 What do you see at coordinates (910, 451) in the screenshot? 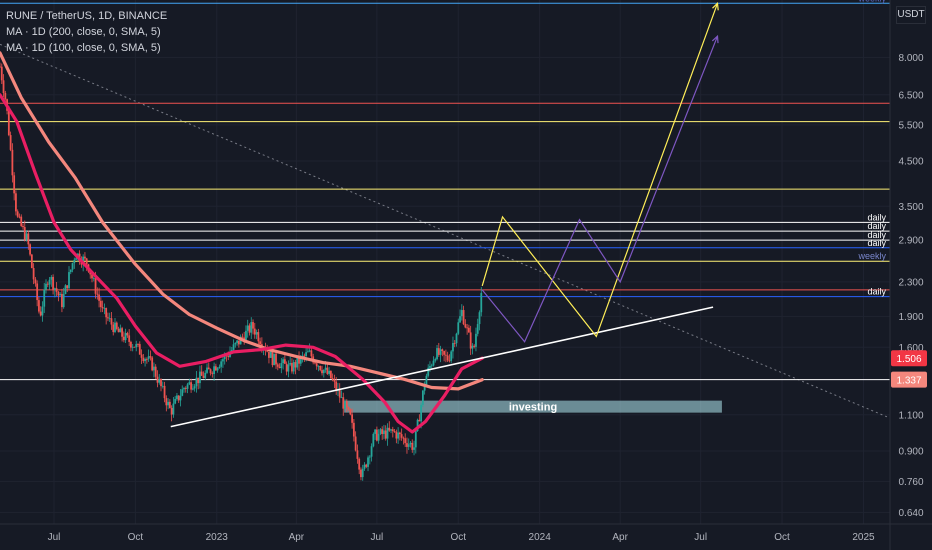
I see `y-tick-label: 0.900` at bounding box center [910, 451].